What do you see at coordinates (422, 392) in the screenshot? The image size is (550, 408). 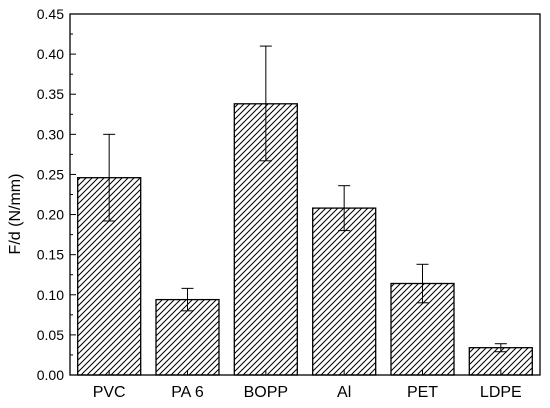 I see `x-tick-label: PET` at bounding box center [422, 392].